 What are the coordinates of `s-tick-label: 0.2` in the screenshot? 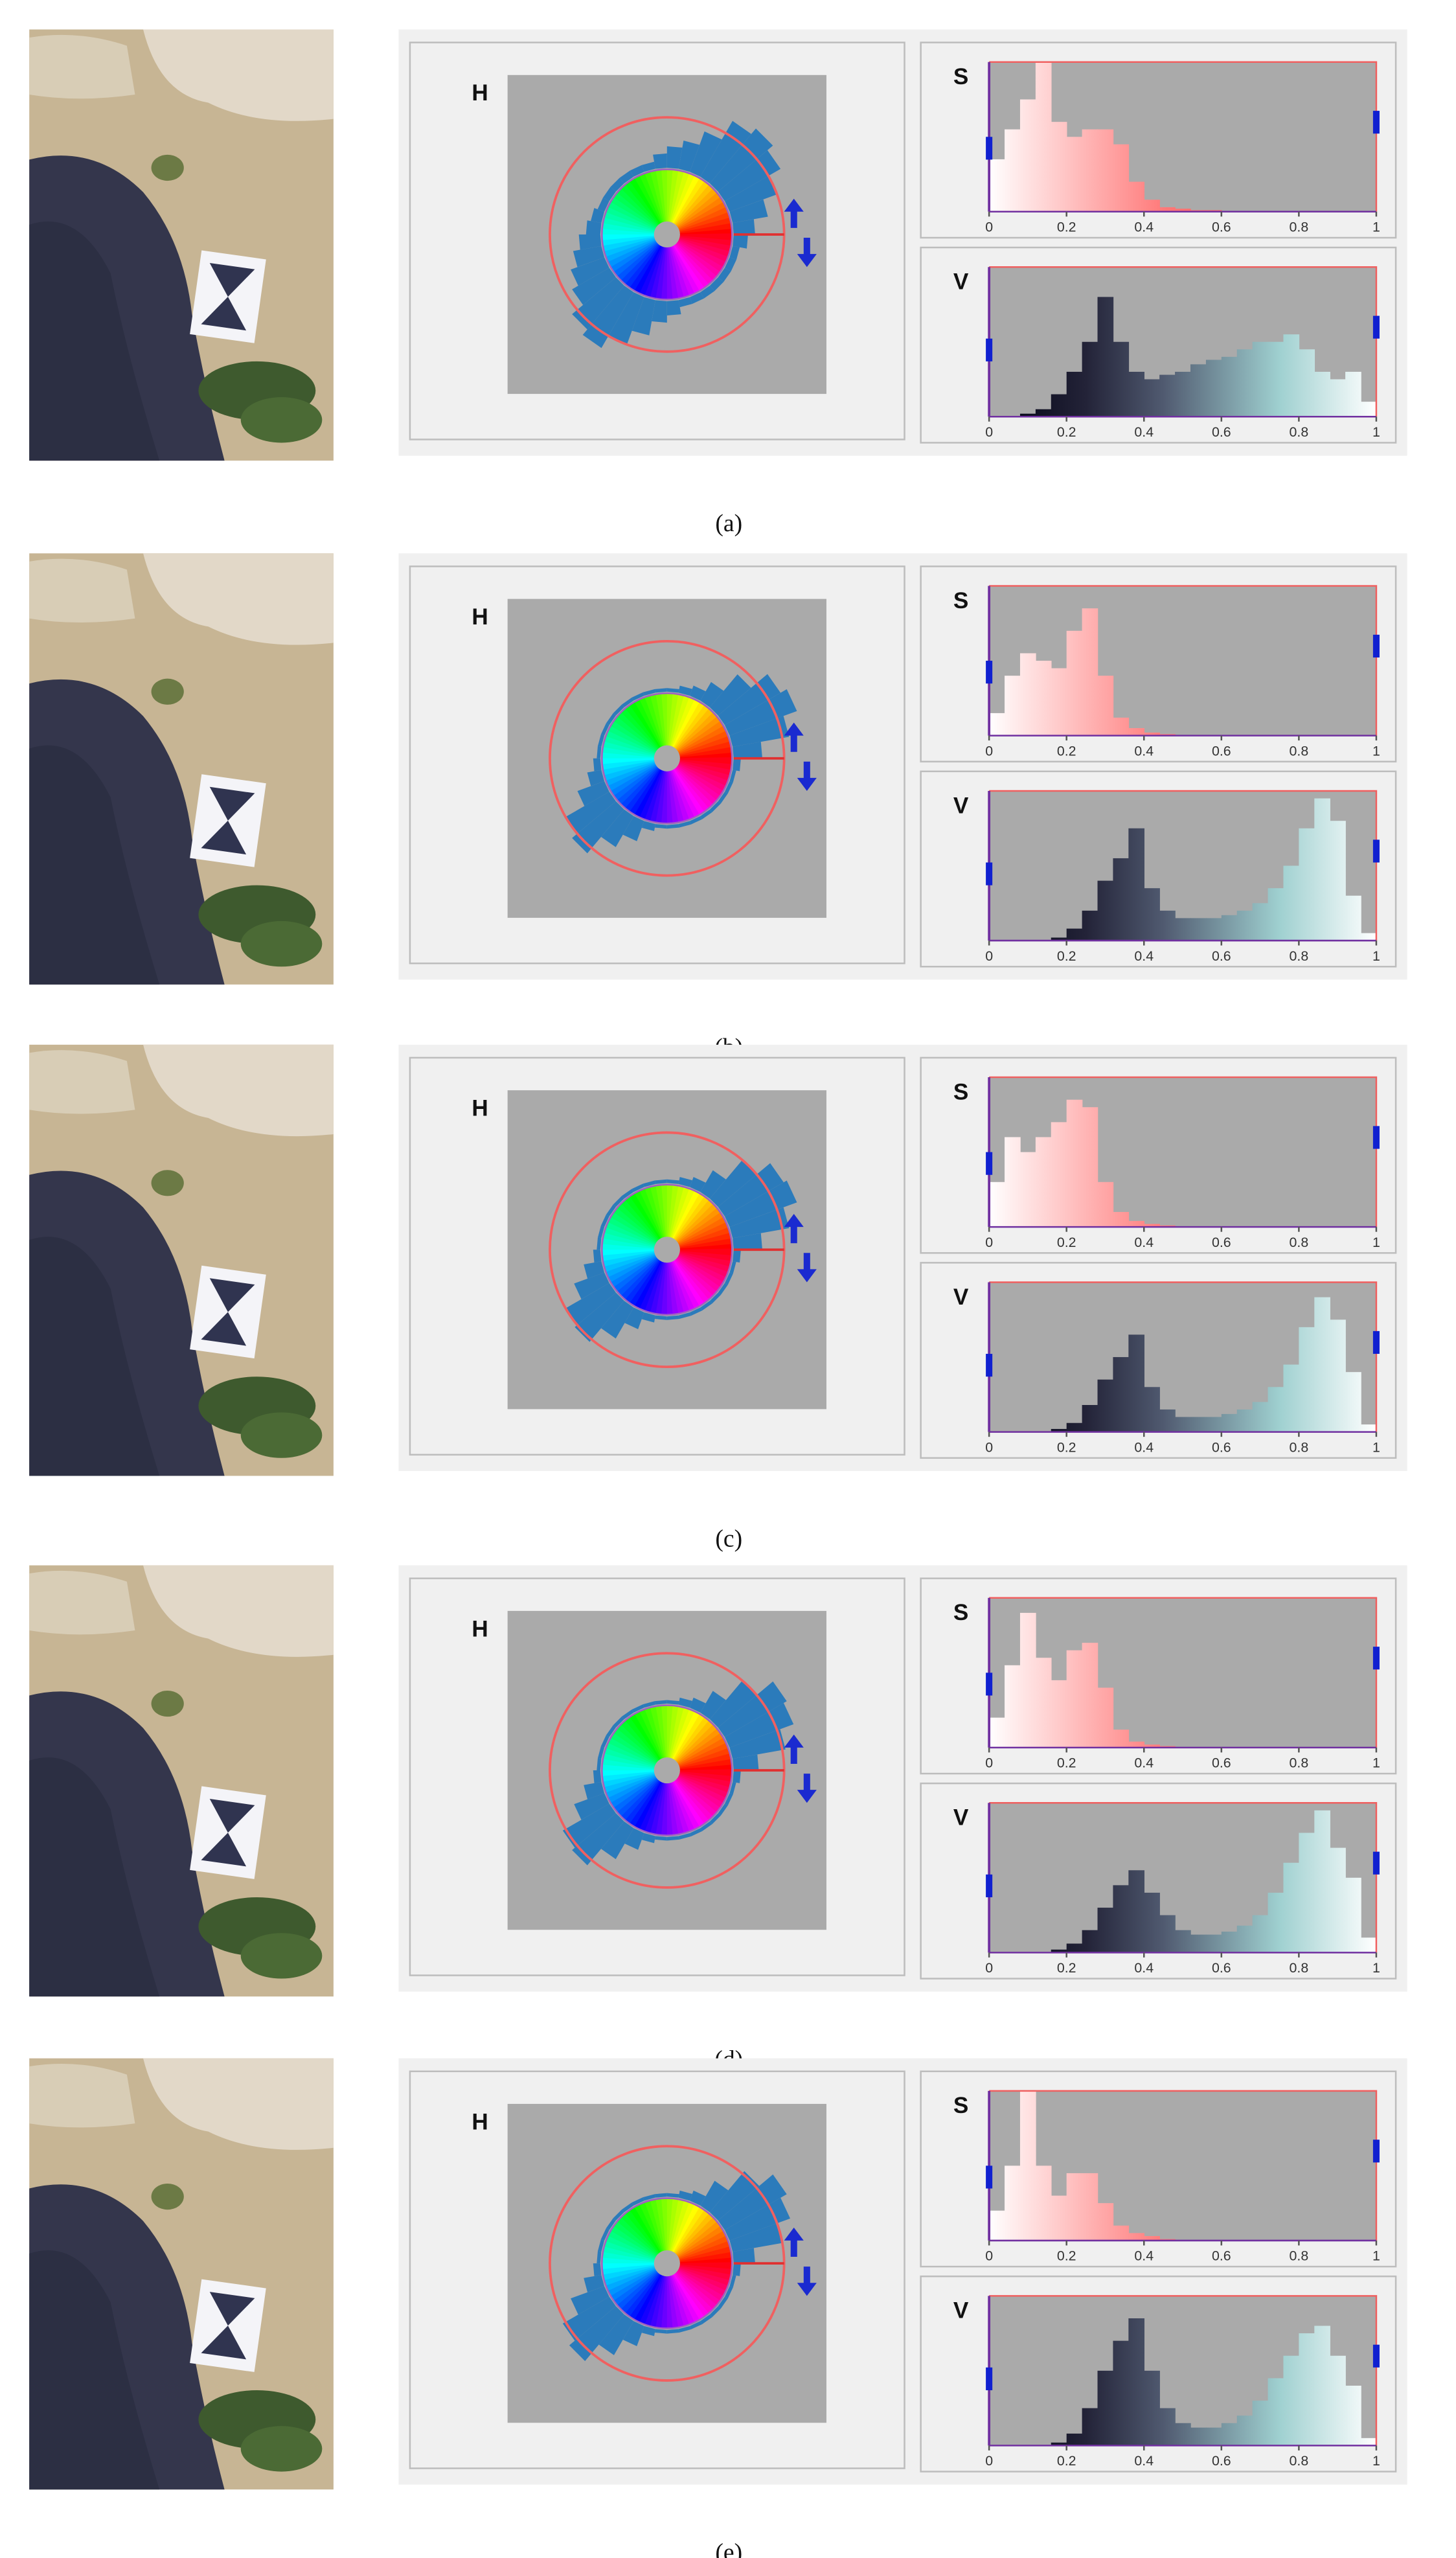 It's located at (1067, 2256).